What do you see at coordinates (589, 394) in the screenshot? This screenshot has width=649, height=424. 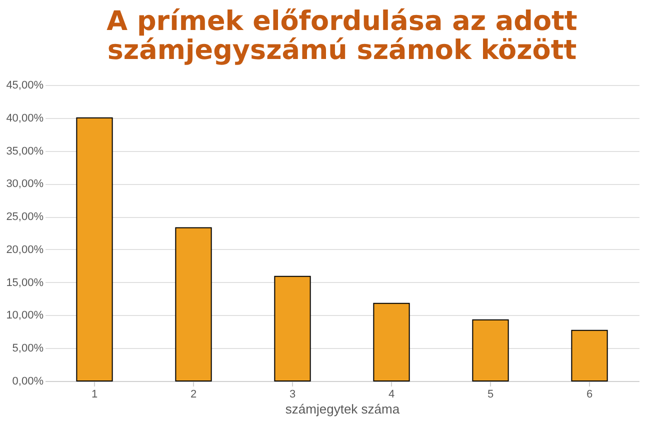 I see `x-tick-label: 6` at bounding box center [589, 394].